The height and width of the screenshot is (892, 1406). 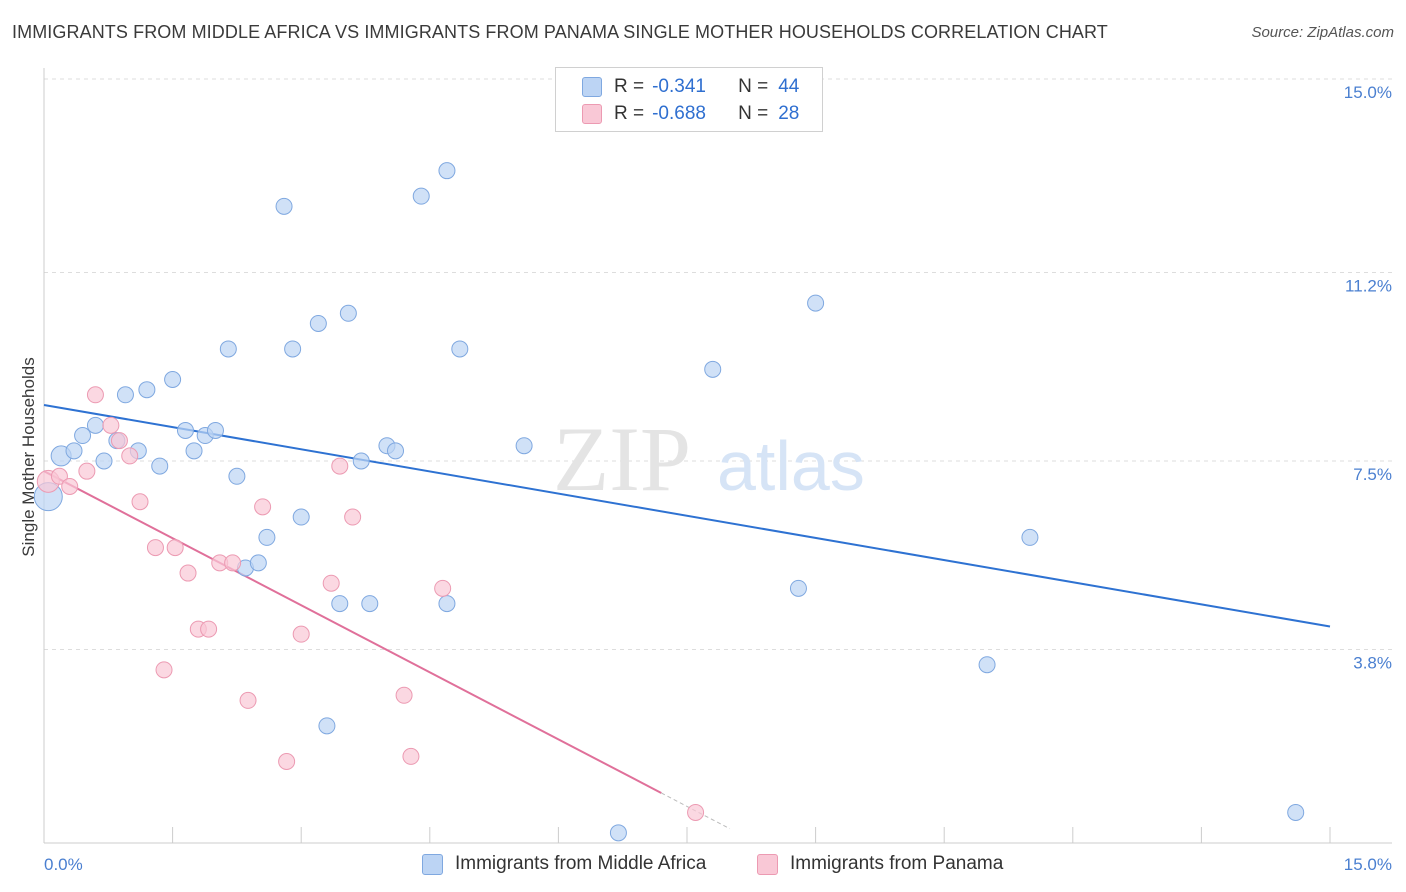 What do you see at coordinates (1368, 377) in the screenshot?
I see `y-axis-tick-labels: 3.8% 7.5% 11.2% 15.0%` at bounding box center [1368, 377].